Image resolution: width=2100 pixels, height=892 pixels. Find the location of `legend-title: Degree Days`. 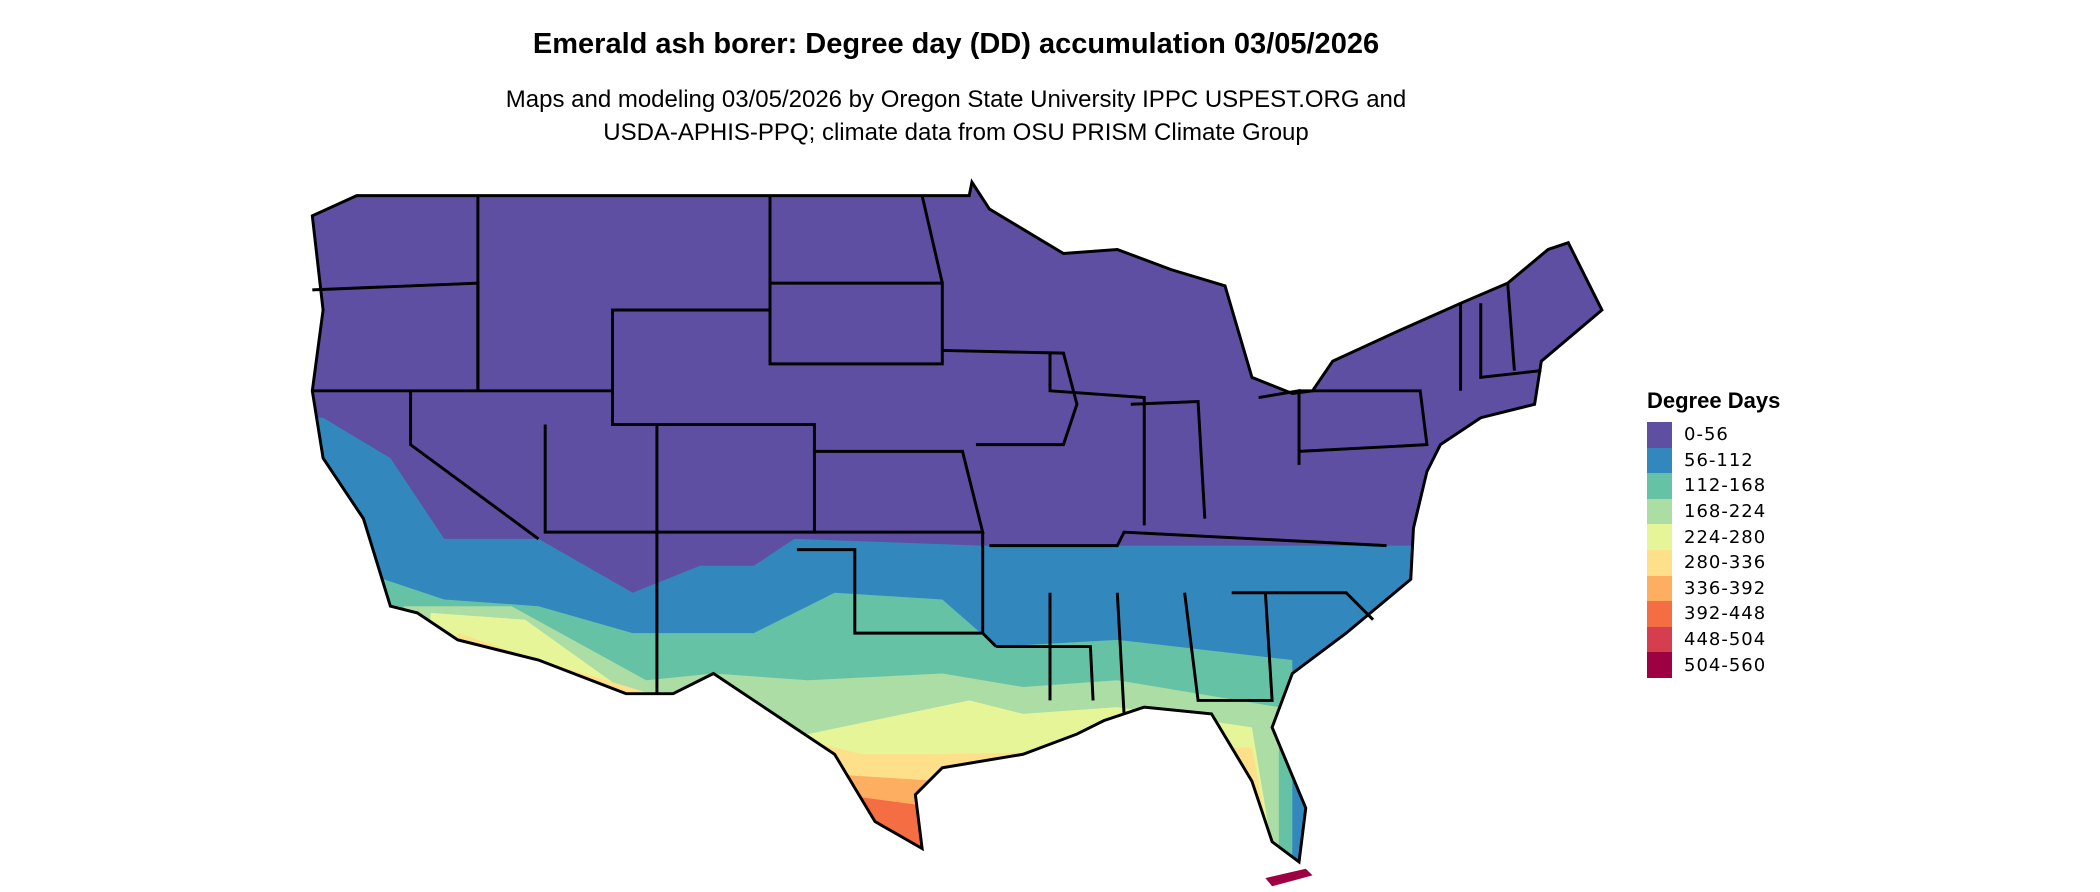

legend-title: Degree Days is located at coordinates (1714, 400).